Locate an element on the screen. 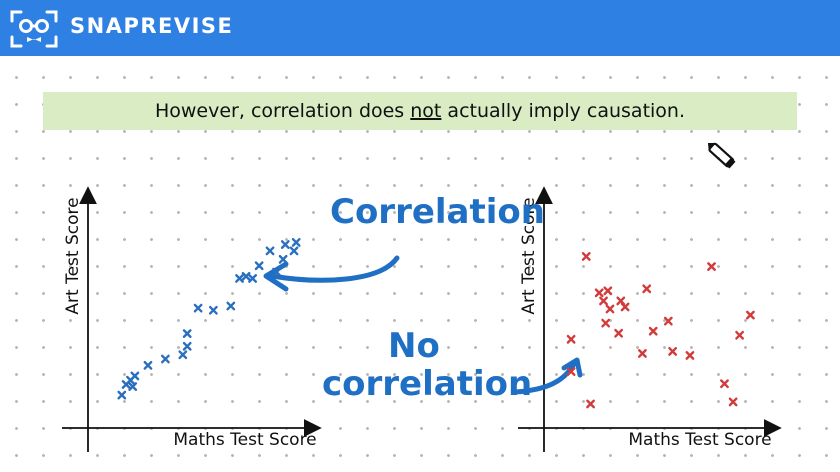 Image resolution: width=840 pixels, height=472 pixels. banner-text-start: However, correlation does is located at coordinates (282, 111).